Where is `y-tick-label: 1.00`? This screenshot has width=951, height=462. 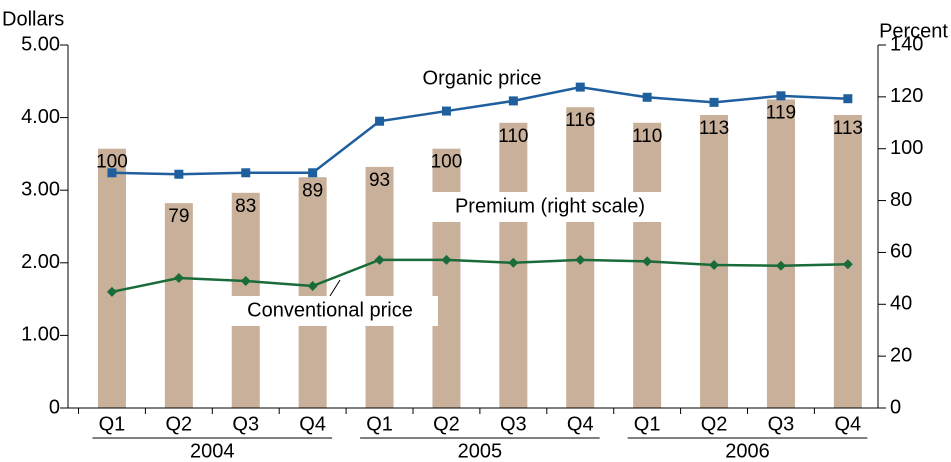
y-tick-label: 1.00 is located at coordinates (40, 335).